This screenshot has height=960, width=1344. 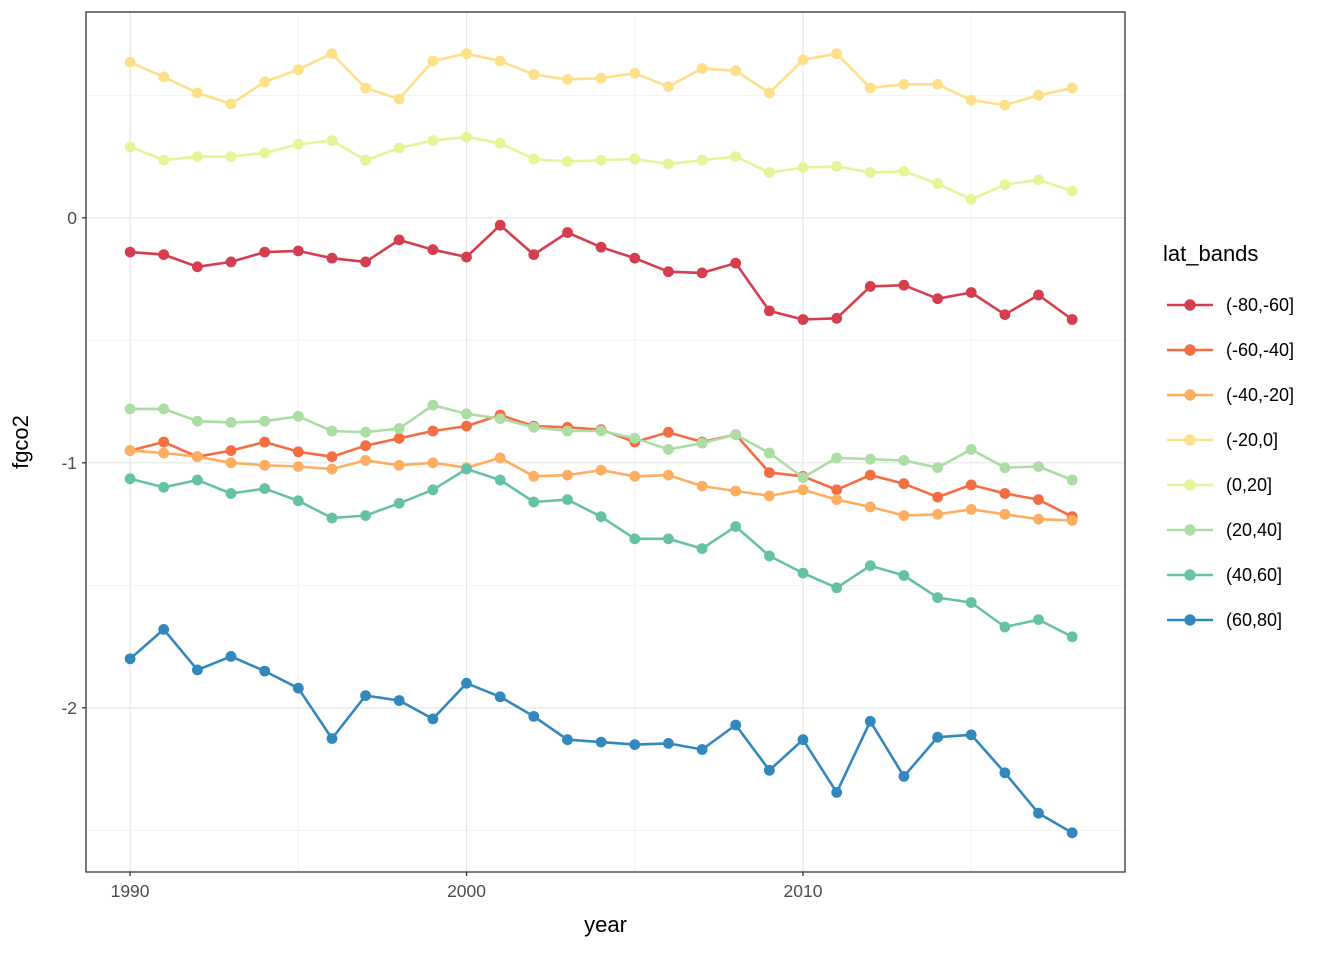 I want to click on series-point-(-60,-40]-1996, so click(x=332, y=457).